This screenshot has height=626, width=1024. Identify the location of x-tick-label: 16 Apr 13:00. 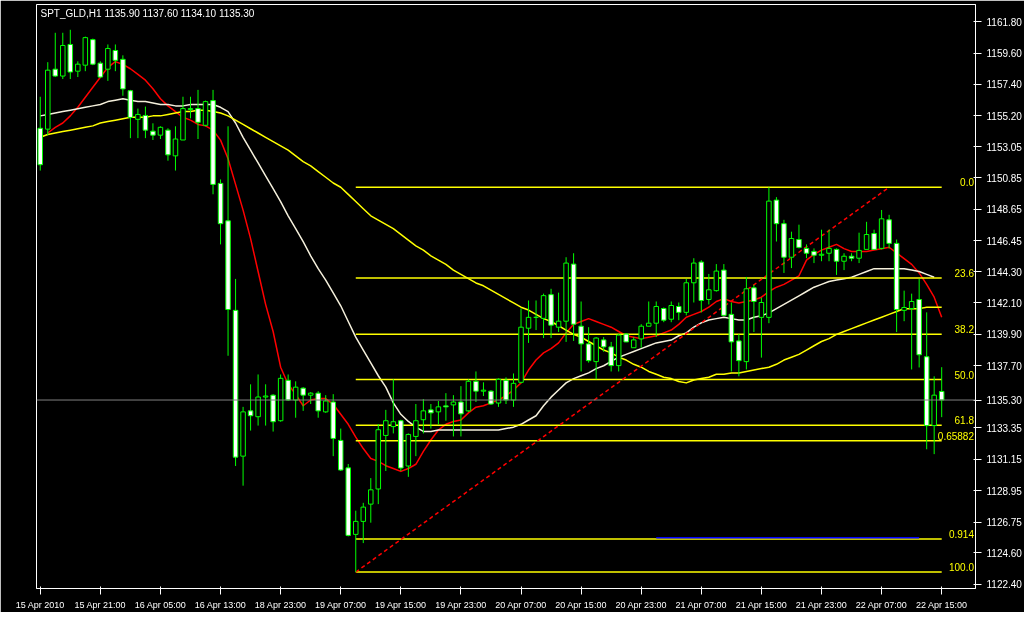
(220, 604).